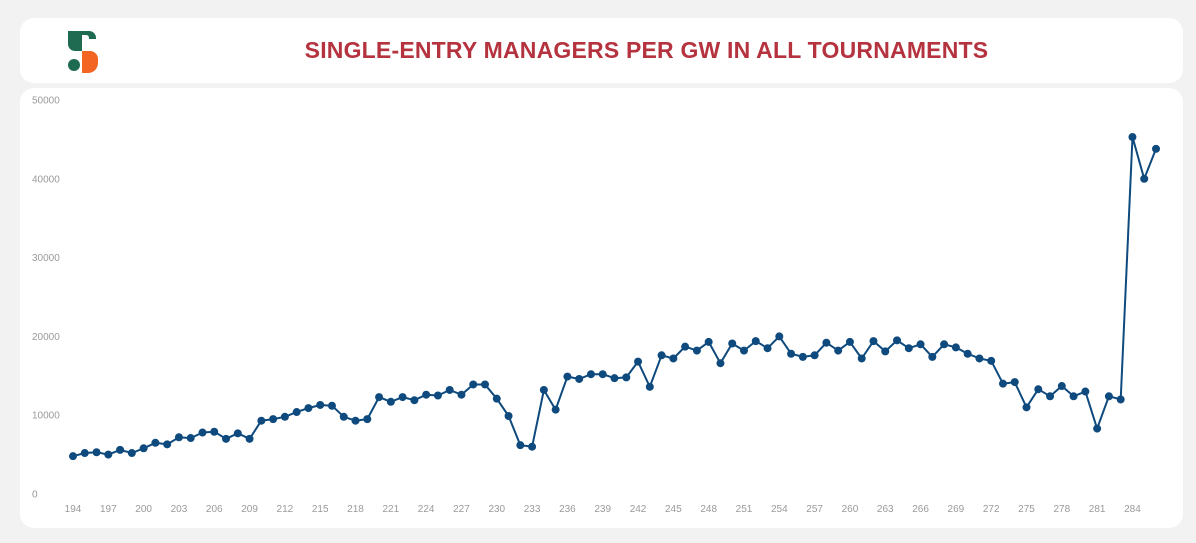 The height and width of the screenshot is (543, 1196). Describe the element at coordinates (885, 509) in the screenshot. I see `x-tick-label: 263` at that location.